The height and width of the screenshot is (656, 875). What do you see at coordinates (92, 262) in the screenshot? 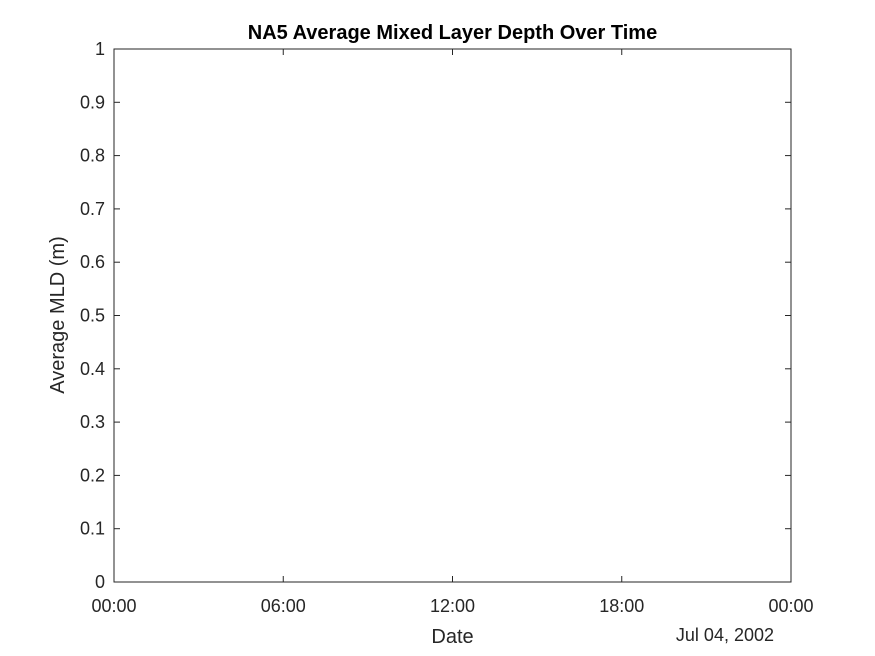
I see `y-tick-label: 0.6` at bounding box center [92, 262].